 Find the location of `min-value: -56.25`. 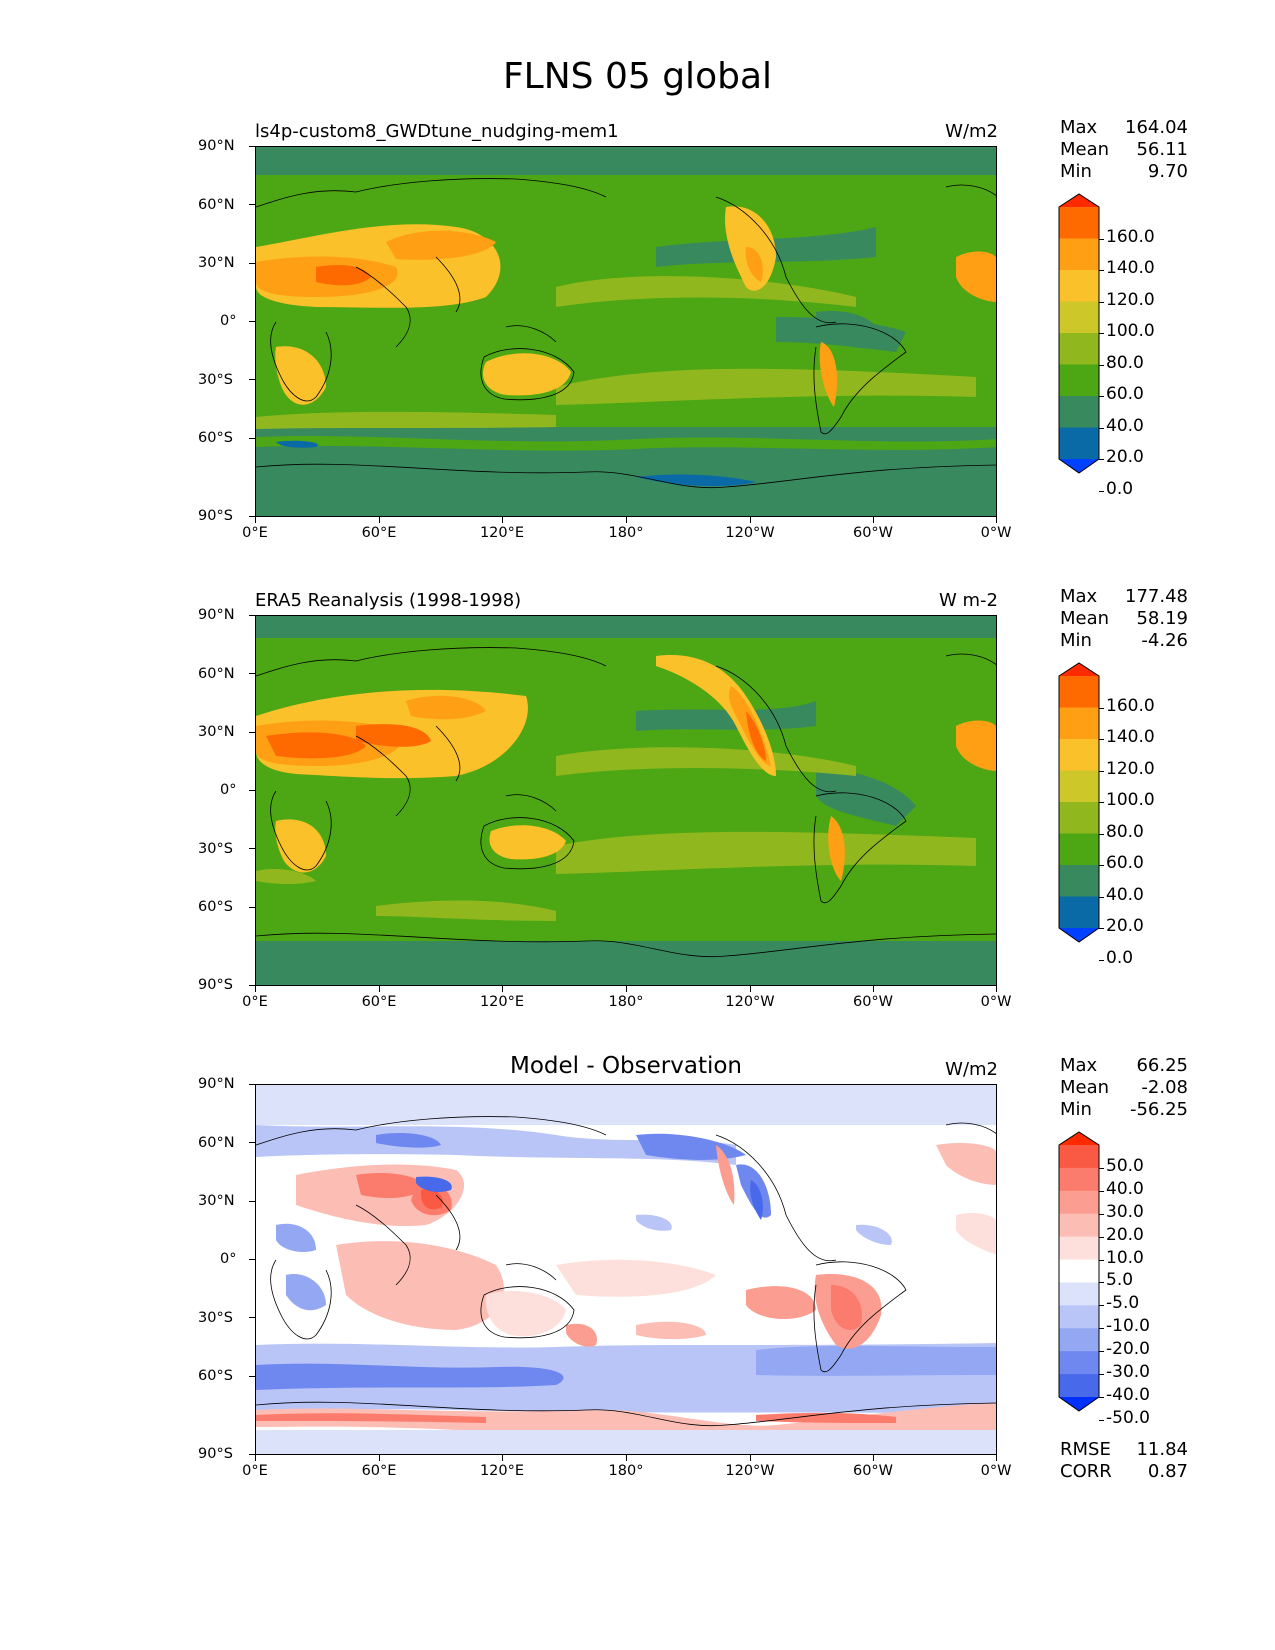

min-value: -56.25 is located at coordinates (1158, 1109).